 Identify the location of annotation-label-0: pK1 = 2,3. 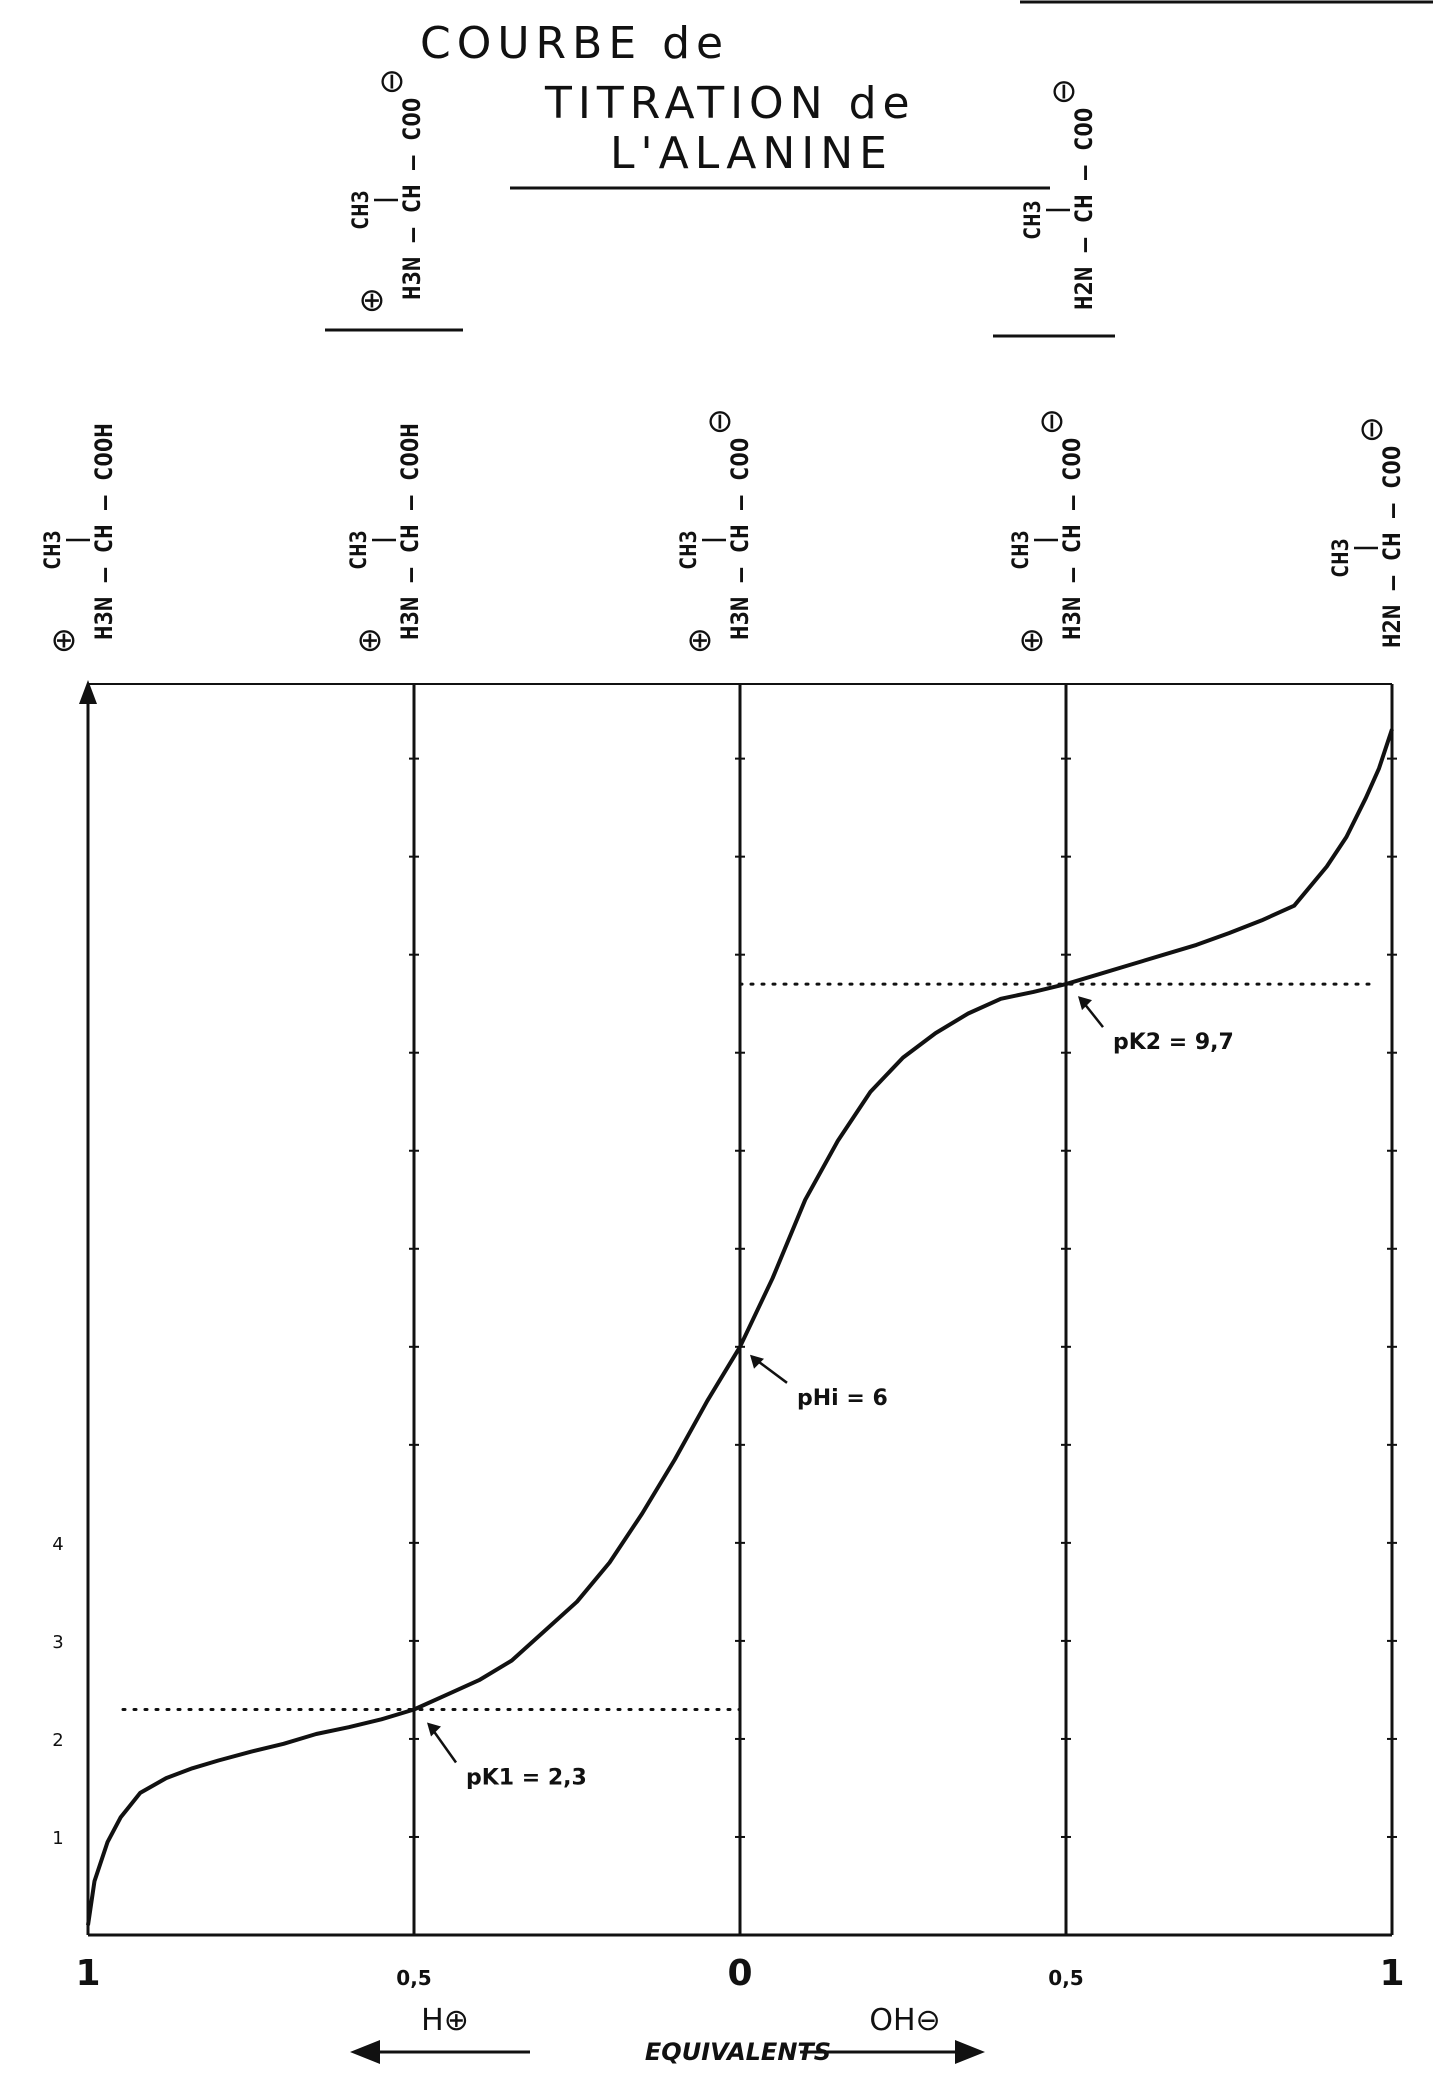
(526, 1778).